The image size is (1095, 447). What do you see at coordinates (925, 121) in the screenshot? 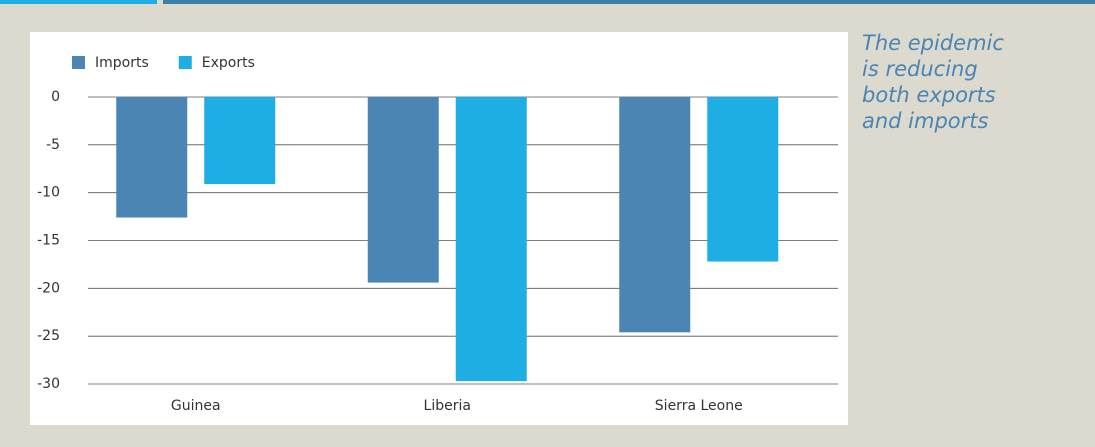
I see `annotation: and imports` at bounding box center [925, 121].